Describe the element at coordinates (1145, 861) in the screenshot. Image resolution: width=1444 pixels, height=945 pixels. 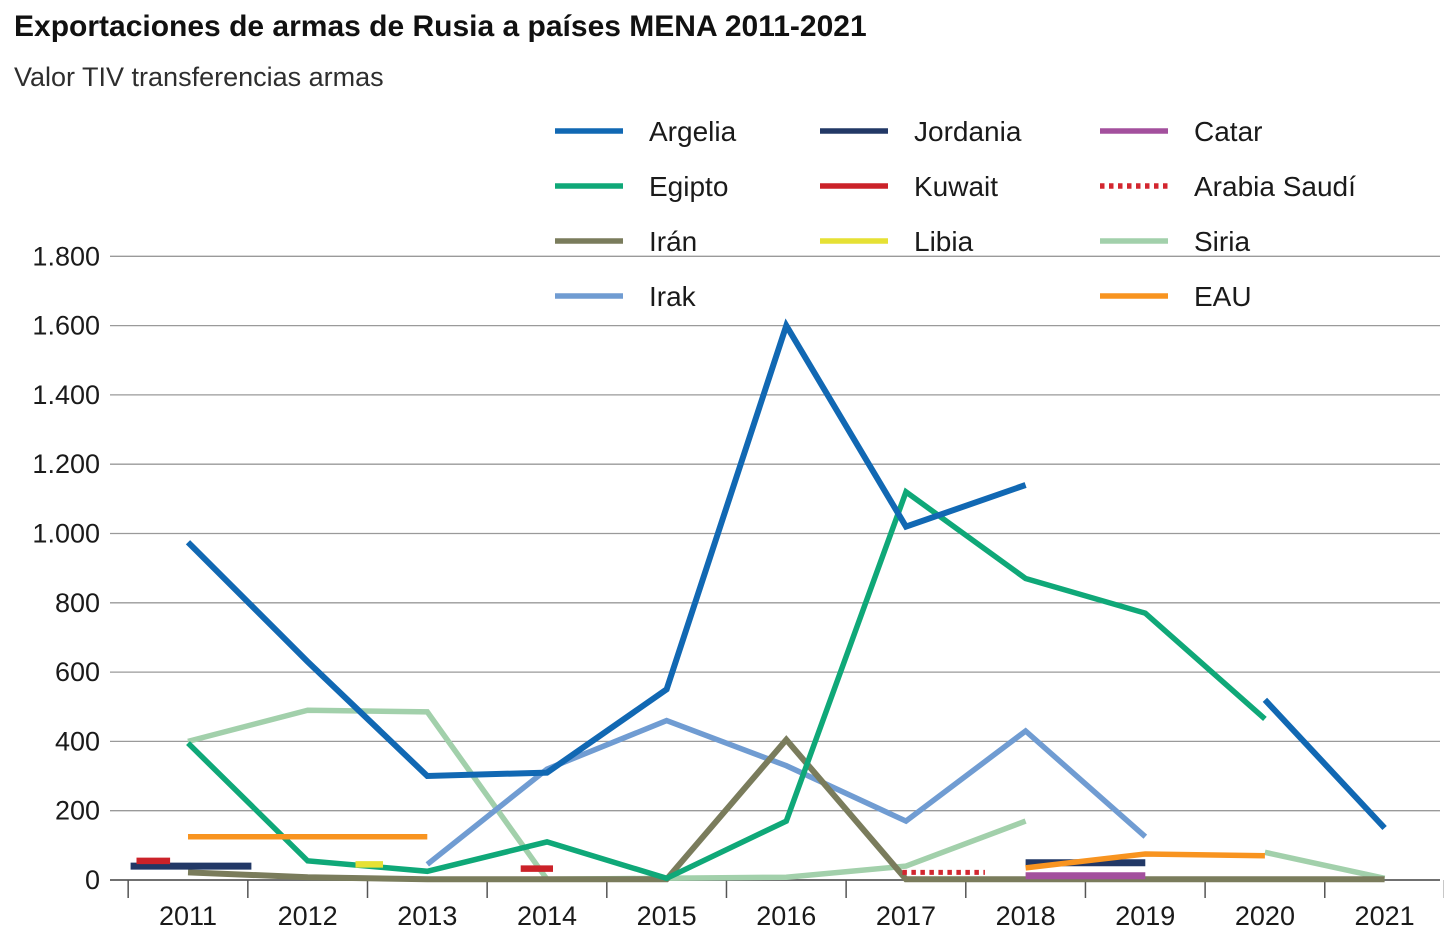
I see `series-line-eau` at that location.